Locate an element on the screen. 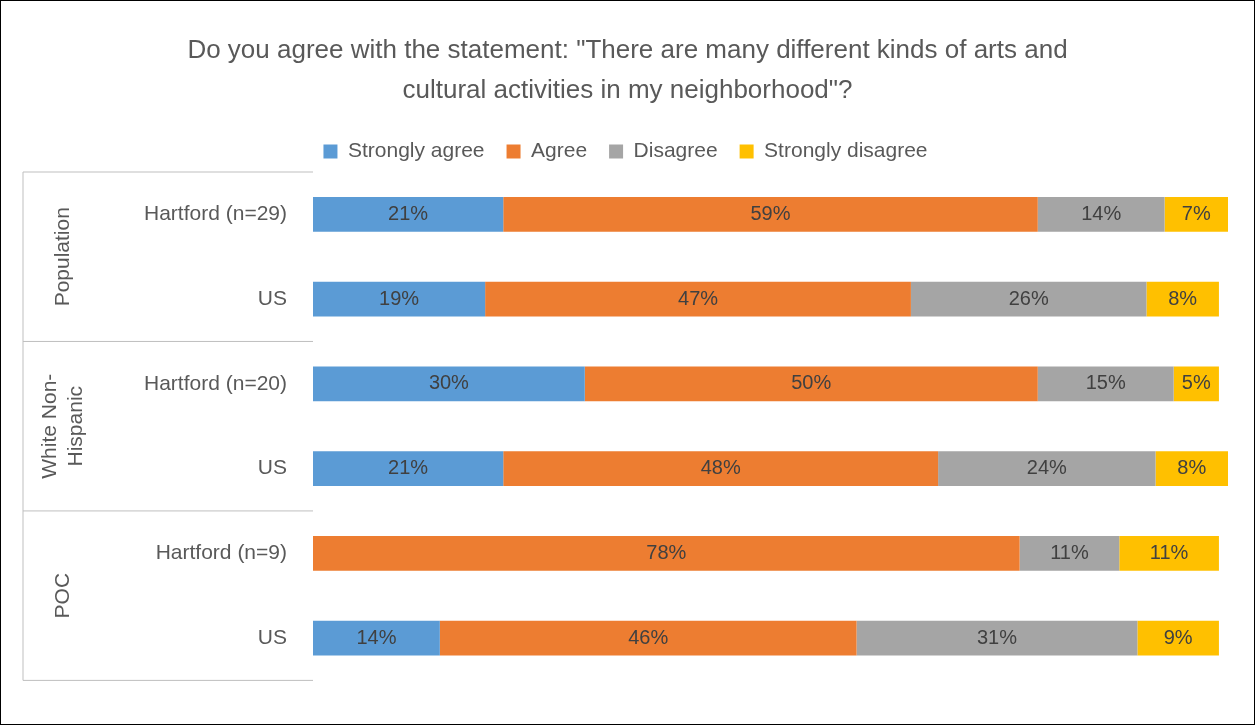 This screenshot has height=725, width=1255. chart-title: Do you agree with the statement: "There are many different kinds of arts and cultural activities in my neighborhood"? is located at coordinates (627, 69).